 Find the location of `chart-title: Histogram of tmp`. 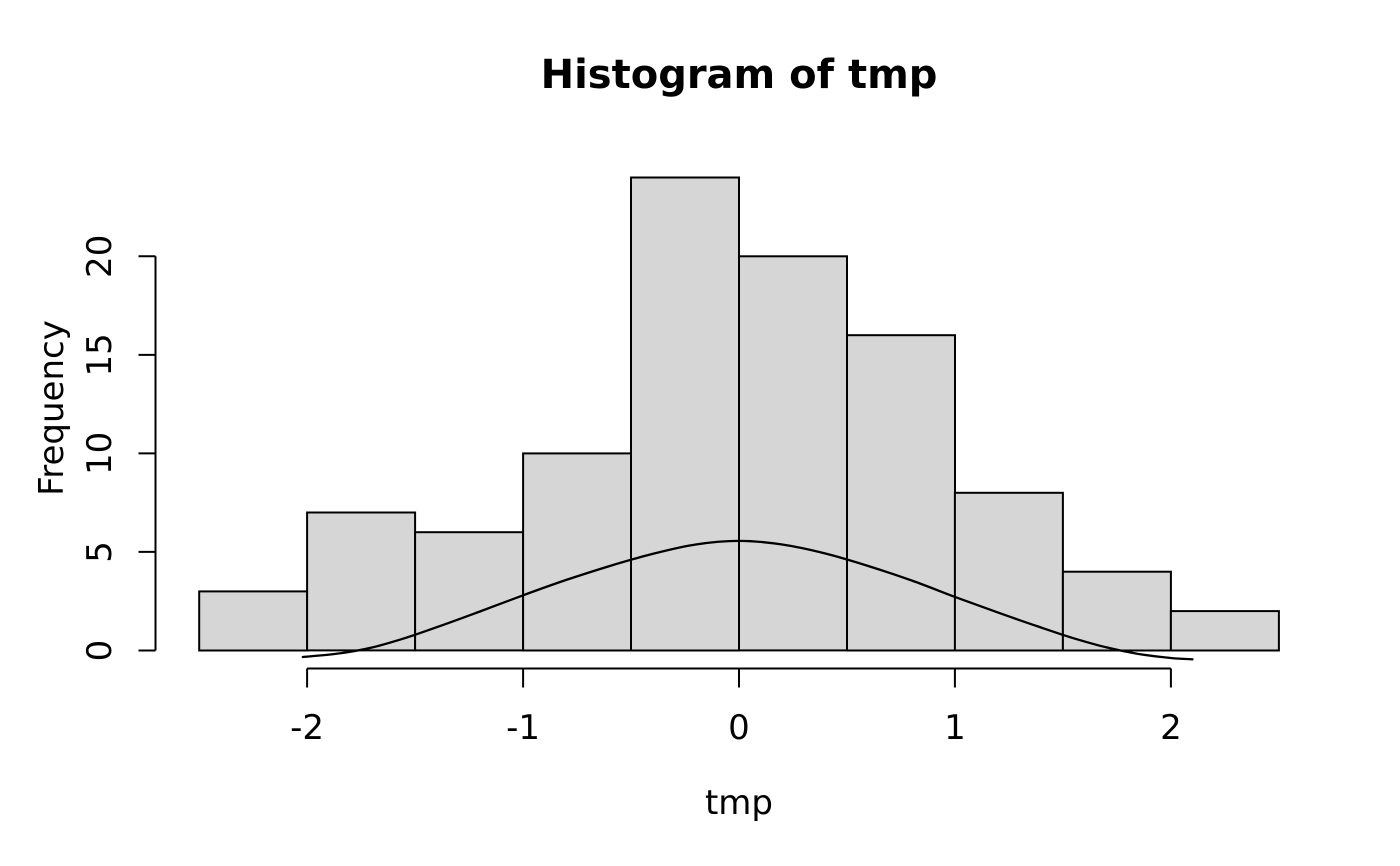

chart-title: Histogram of tmp is located at coordinates (739, 75).